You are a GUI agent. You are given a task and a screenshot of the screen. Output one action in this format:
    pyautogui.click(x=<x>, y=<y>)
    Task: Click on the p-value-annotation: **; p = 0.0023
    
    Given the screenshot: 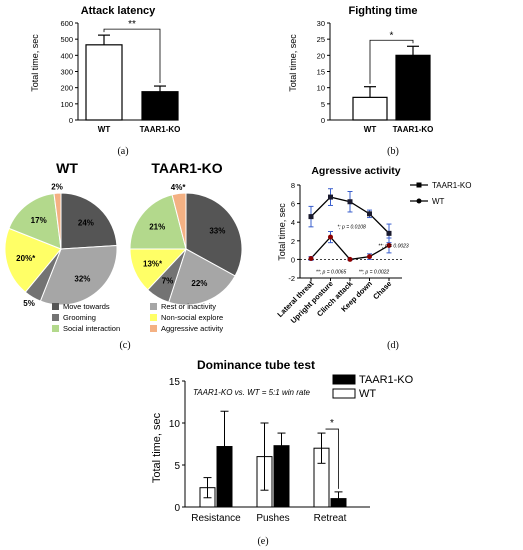 What is the action you would take?
    pyautogui.click(x=393, y=246)
    